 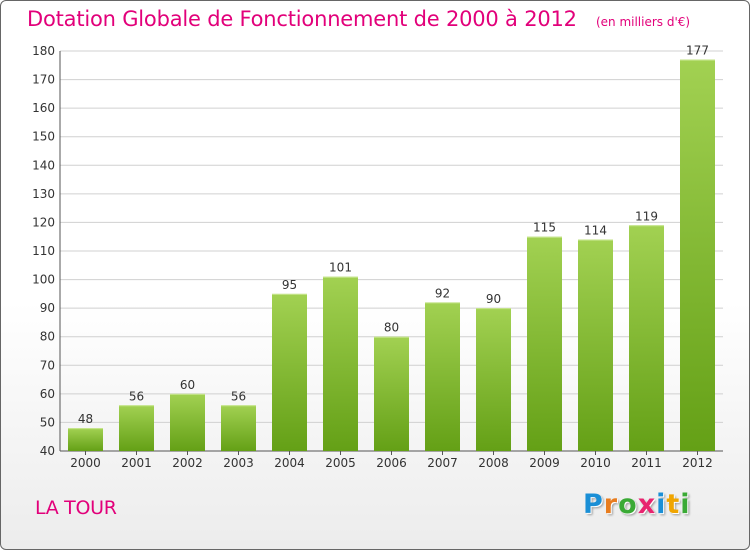 What do you see at coordinates (43, 51) in the screenshot?
I see `y-tick-label: 180` at bounding box center [43, 51].